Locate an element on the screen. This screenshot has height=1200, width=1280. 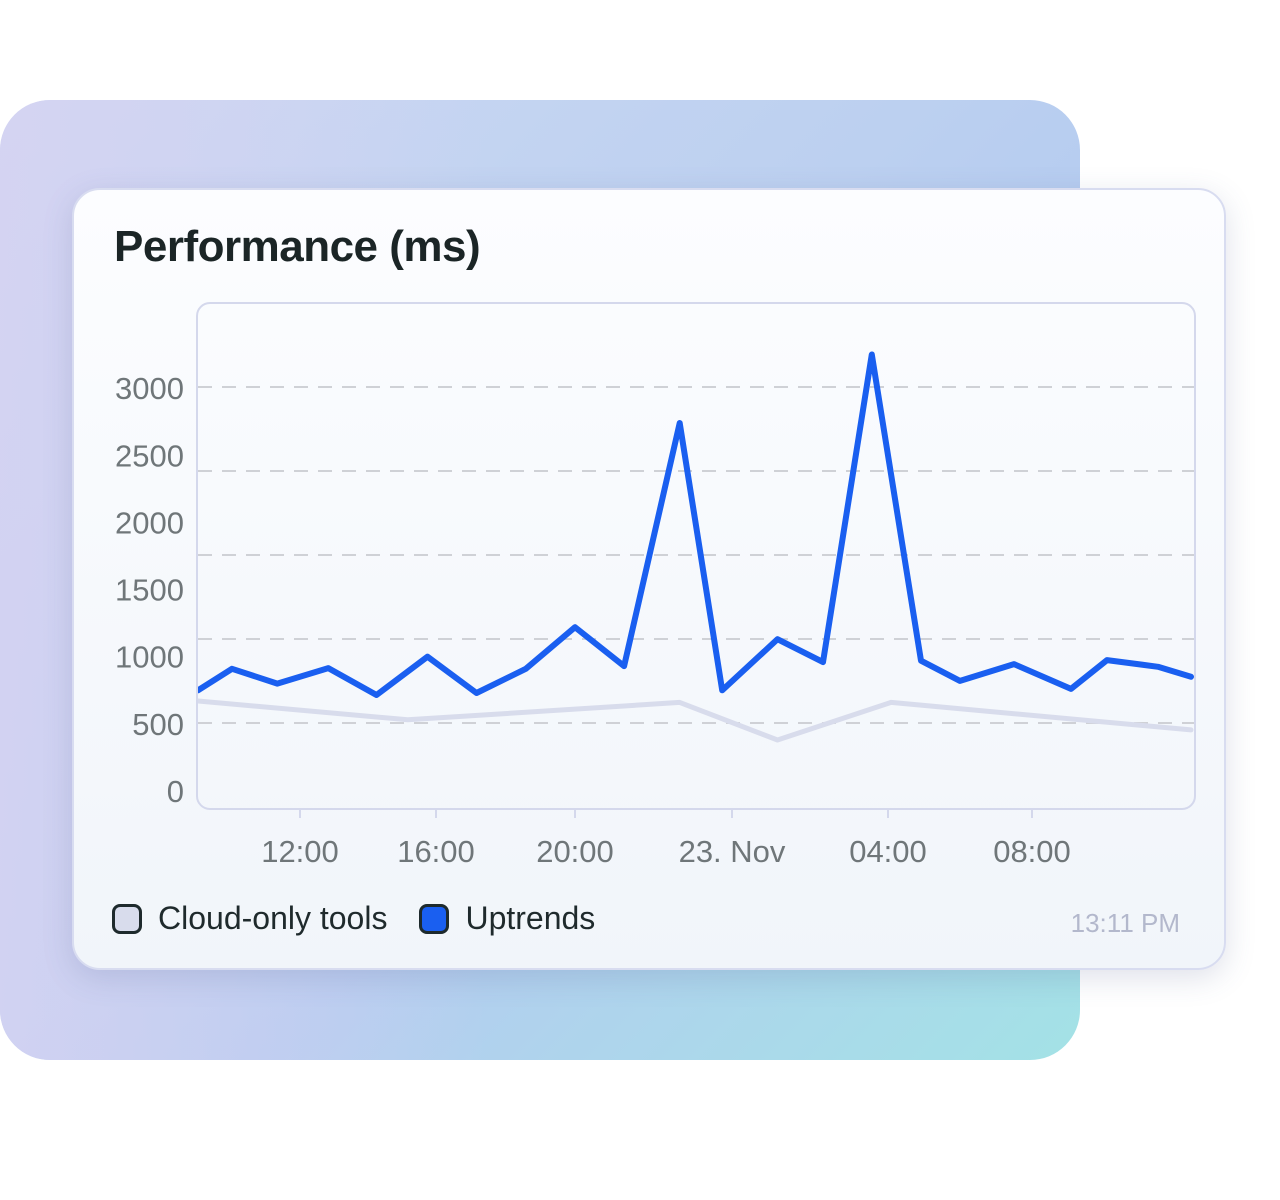
legend-label: Uptrends is located at coordinates (530, 918).